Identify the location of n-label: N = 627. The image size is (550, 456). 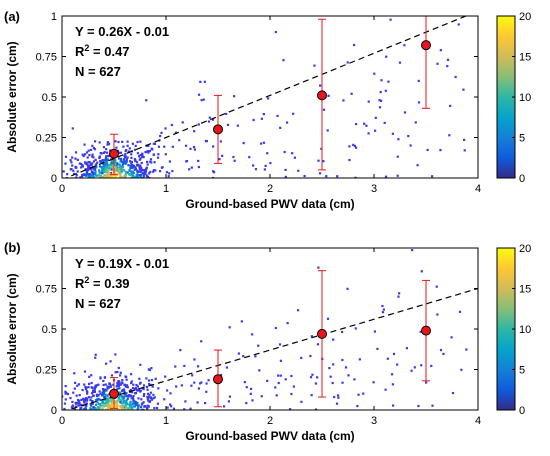
(98, 71).